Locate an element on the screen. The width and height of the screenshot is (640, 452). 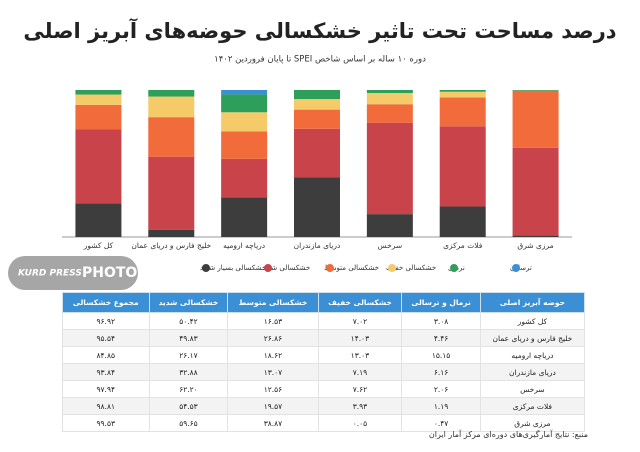
table-cell: ۱۳.۰۳ is located at coordinates (360, 355).